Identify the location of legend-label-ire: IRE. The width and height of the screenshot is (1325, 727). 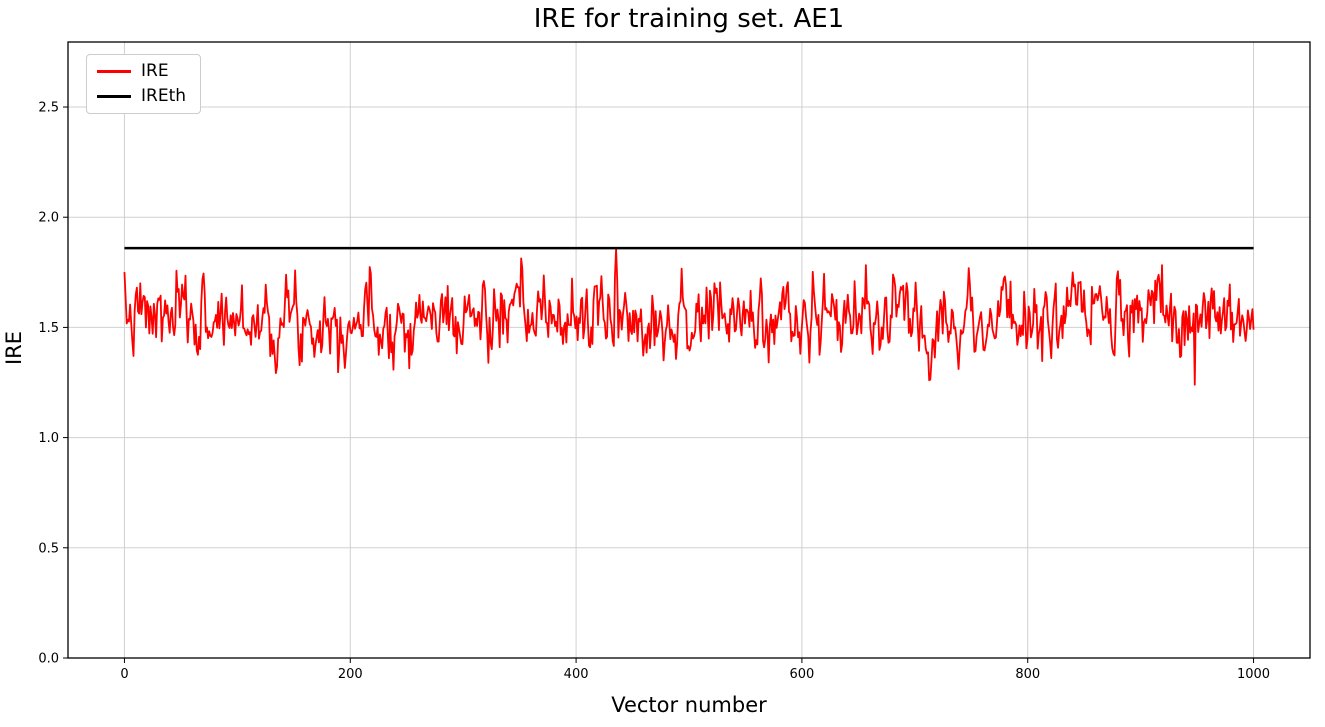
(155, 71).